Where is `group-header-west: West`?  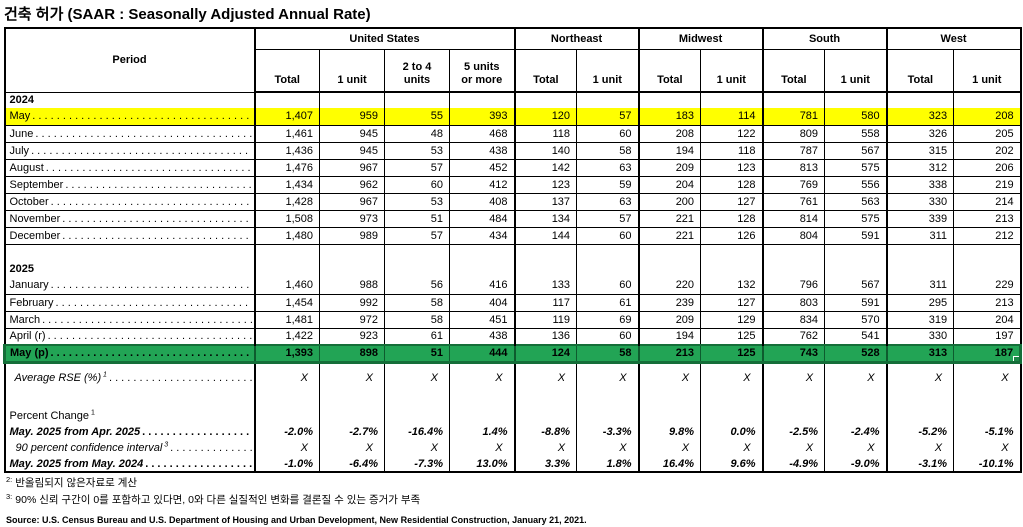 group-header-west: West is located at coordinates (953, 39).